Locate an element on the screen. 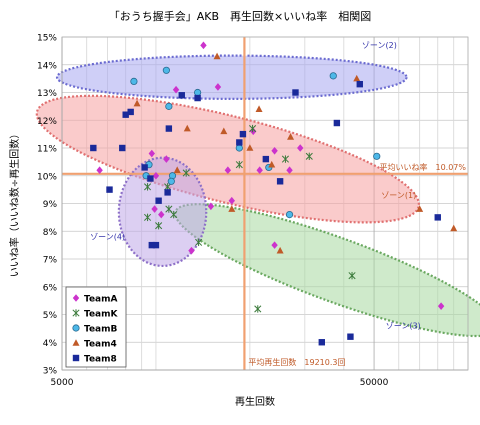 This screenshot has height=425, width=480. legend-label-teamk: TeamK is located at coordinates (101, 315).